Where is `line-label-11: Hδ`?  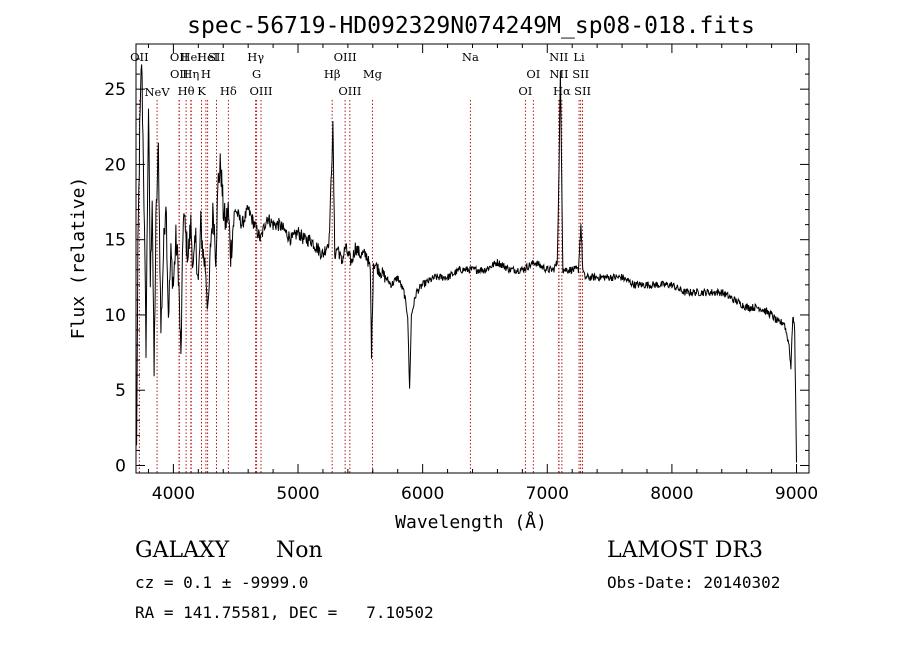 line-label-11: Hδ is located at coordinates (228, 91).